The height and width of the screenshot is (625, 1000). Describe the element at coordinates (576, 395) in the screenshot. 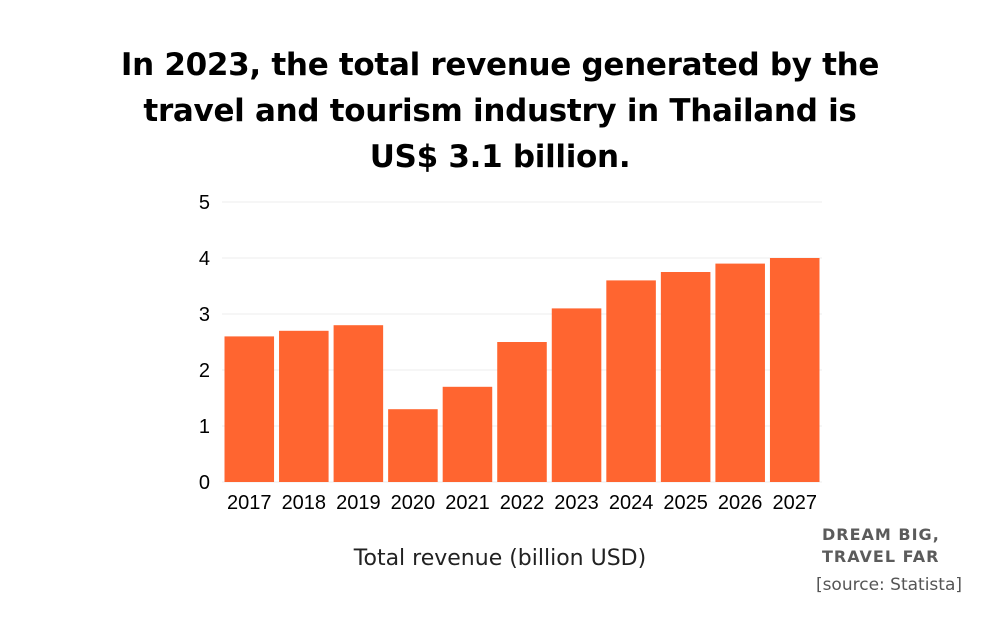

I see `bar-2023` at that location.